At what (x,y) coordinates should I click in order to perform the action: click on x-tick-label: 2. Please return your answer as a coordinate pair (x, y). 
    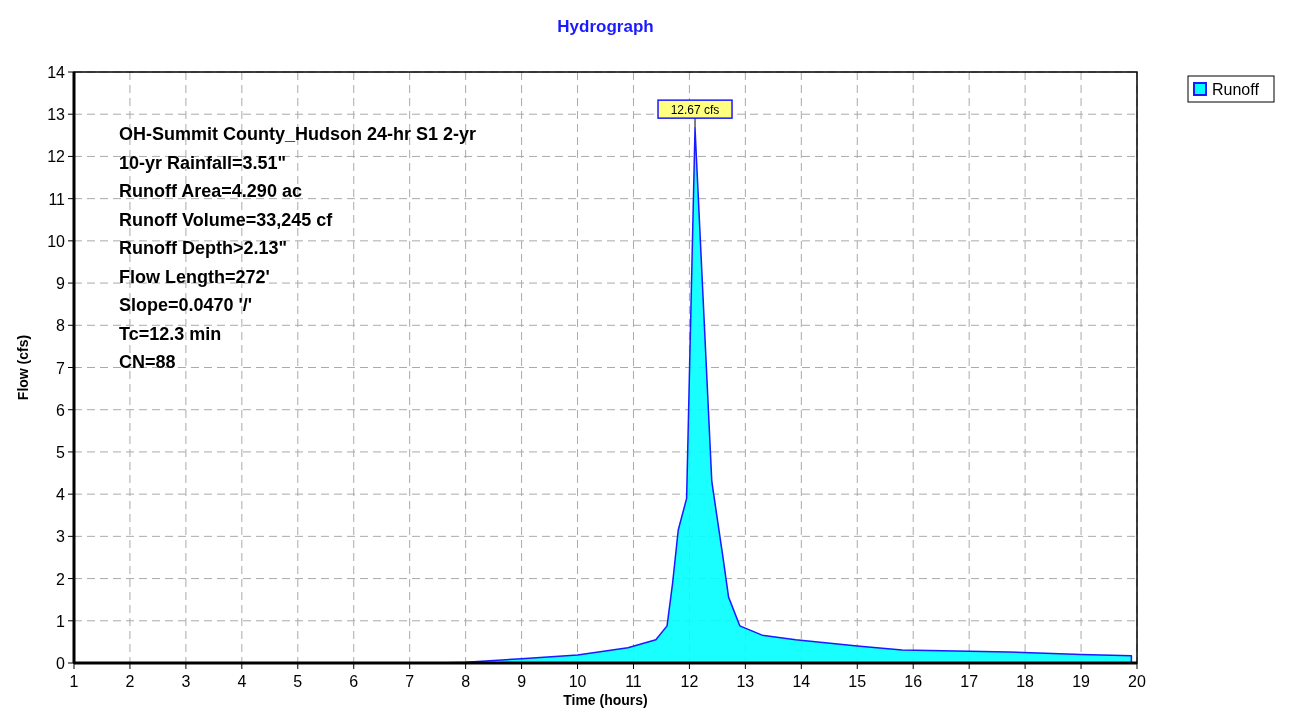
    Looking at the image, I should click on (130, 681).